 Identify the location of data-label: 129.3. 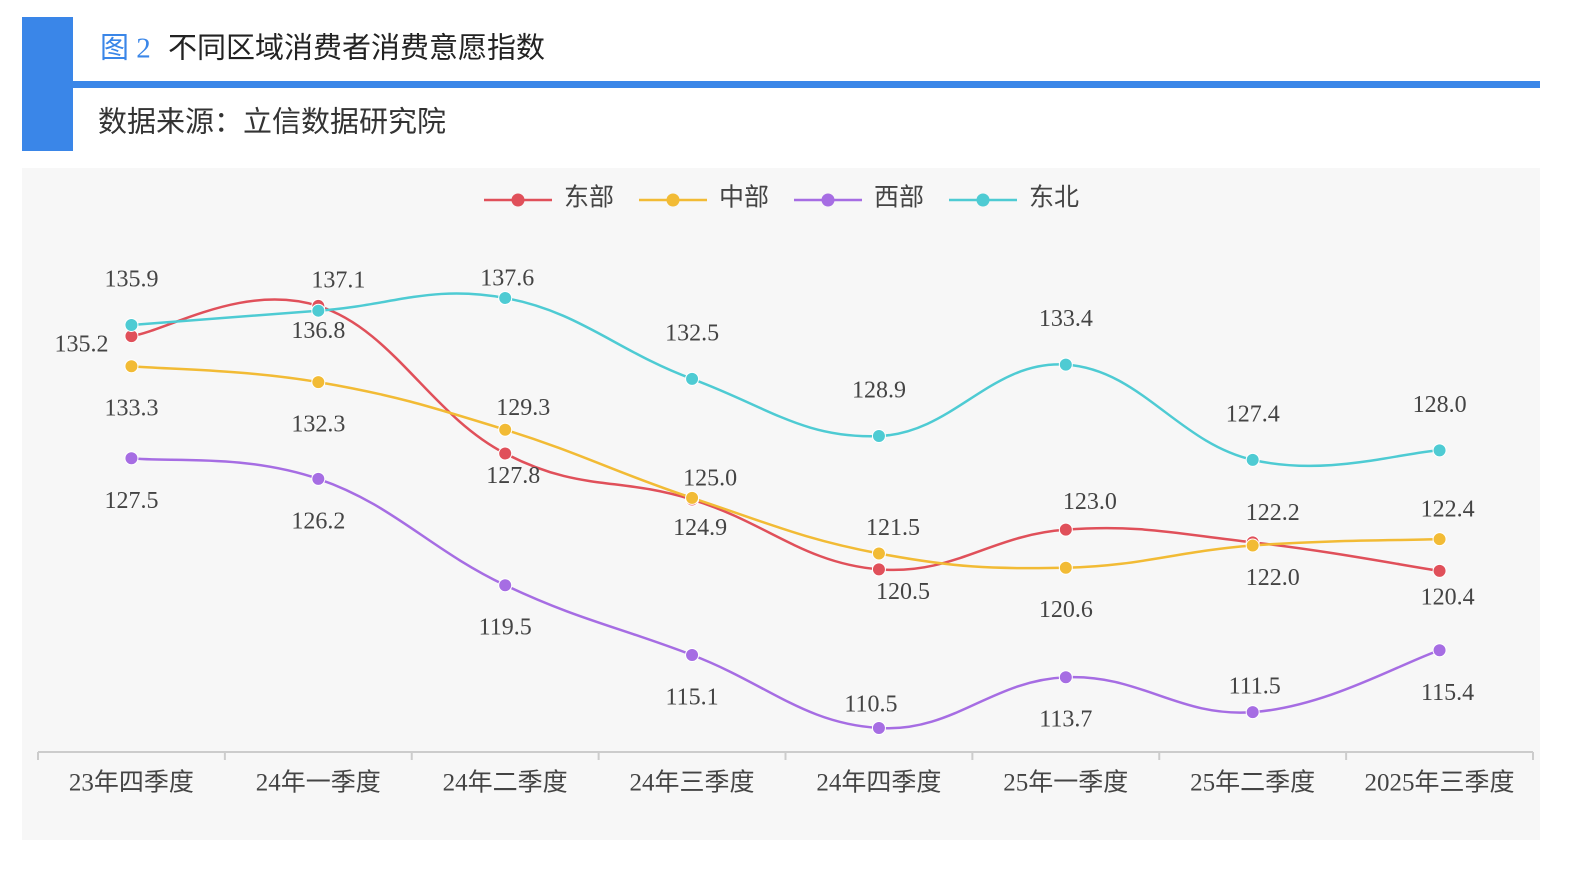
(523, 408).